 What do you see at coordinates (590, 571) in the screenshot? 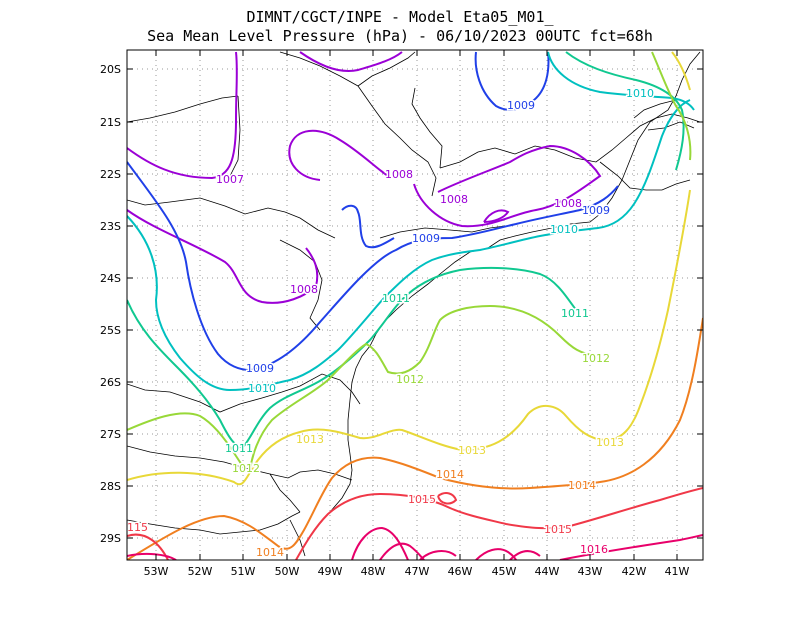
I see `lon-label: 43W` at bounding box center [590, 571].